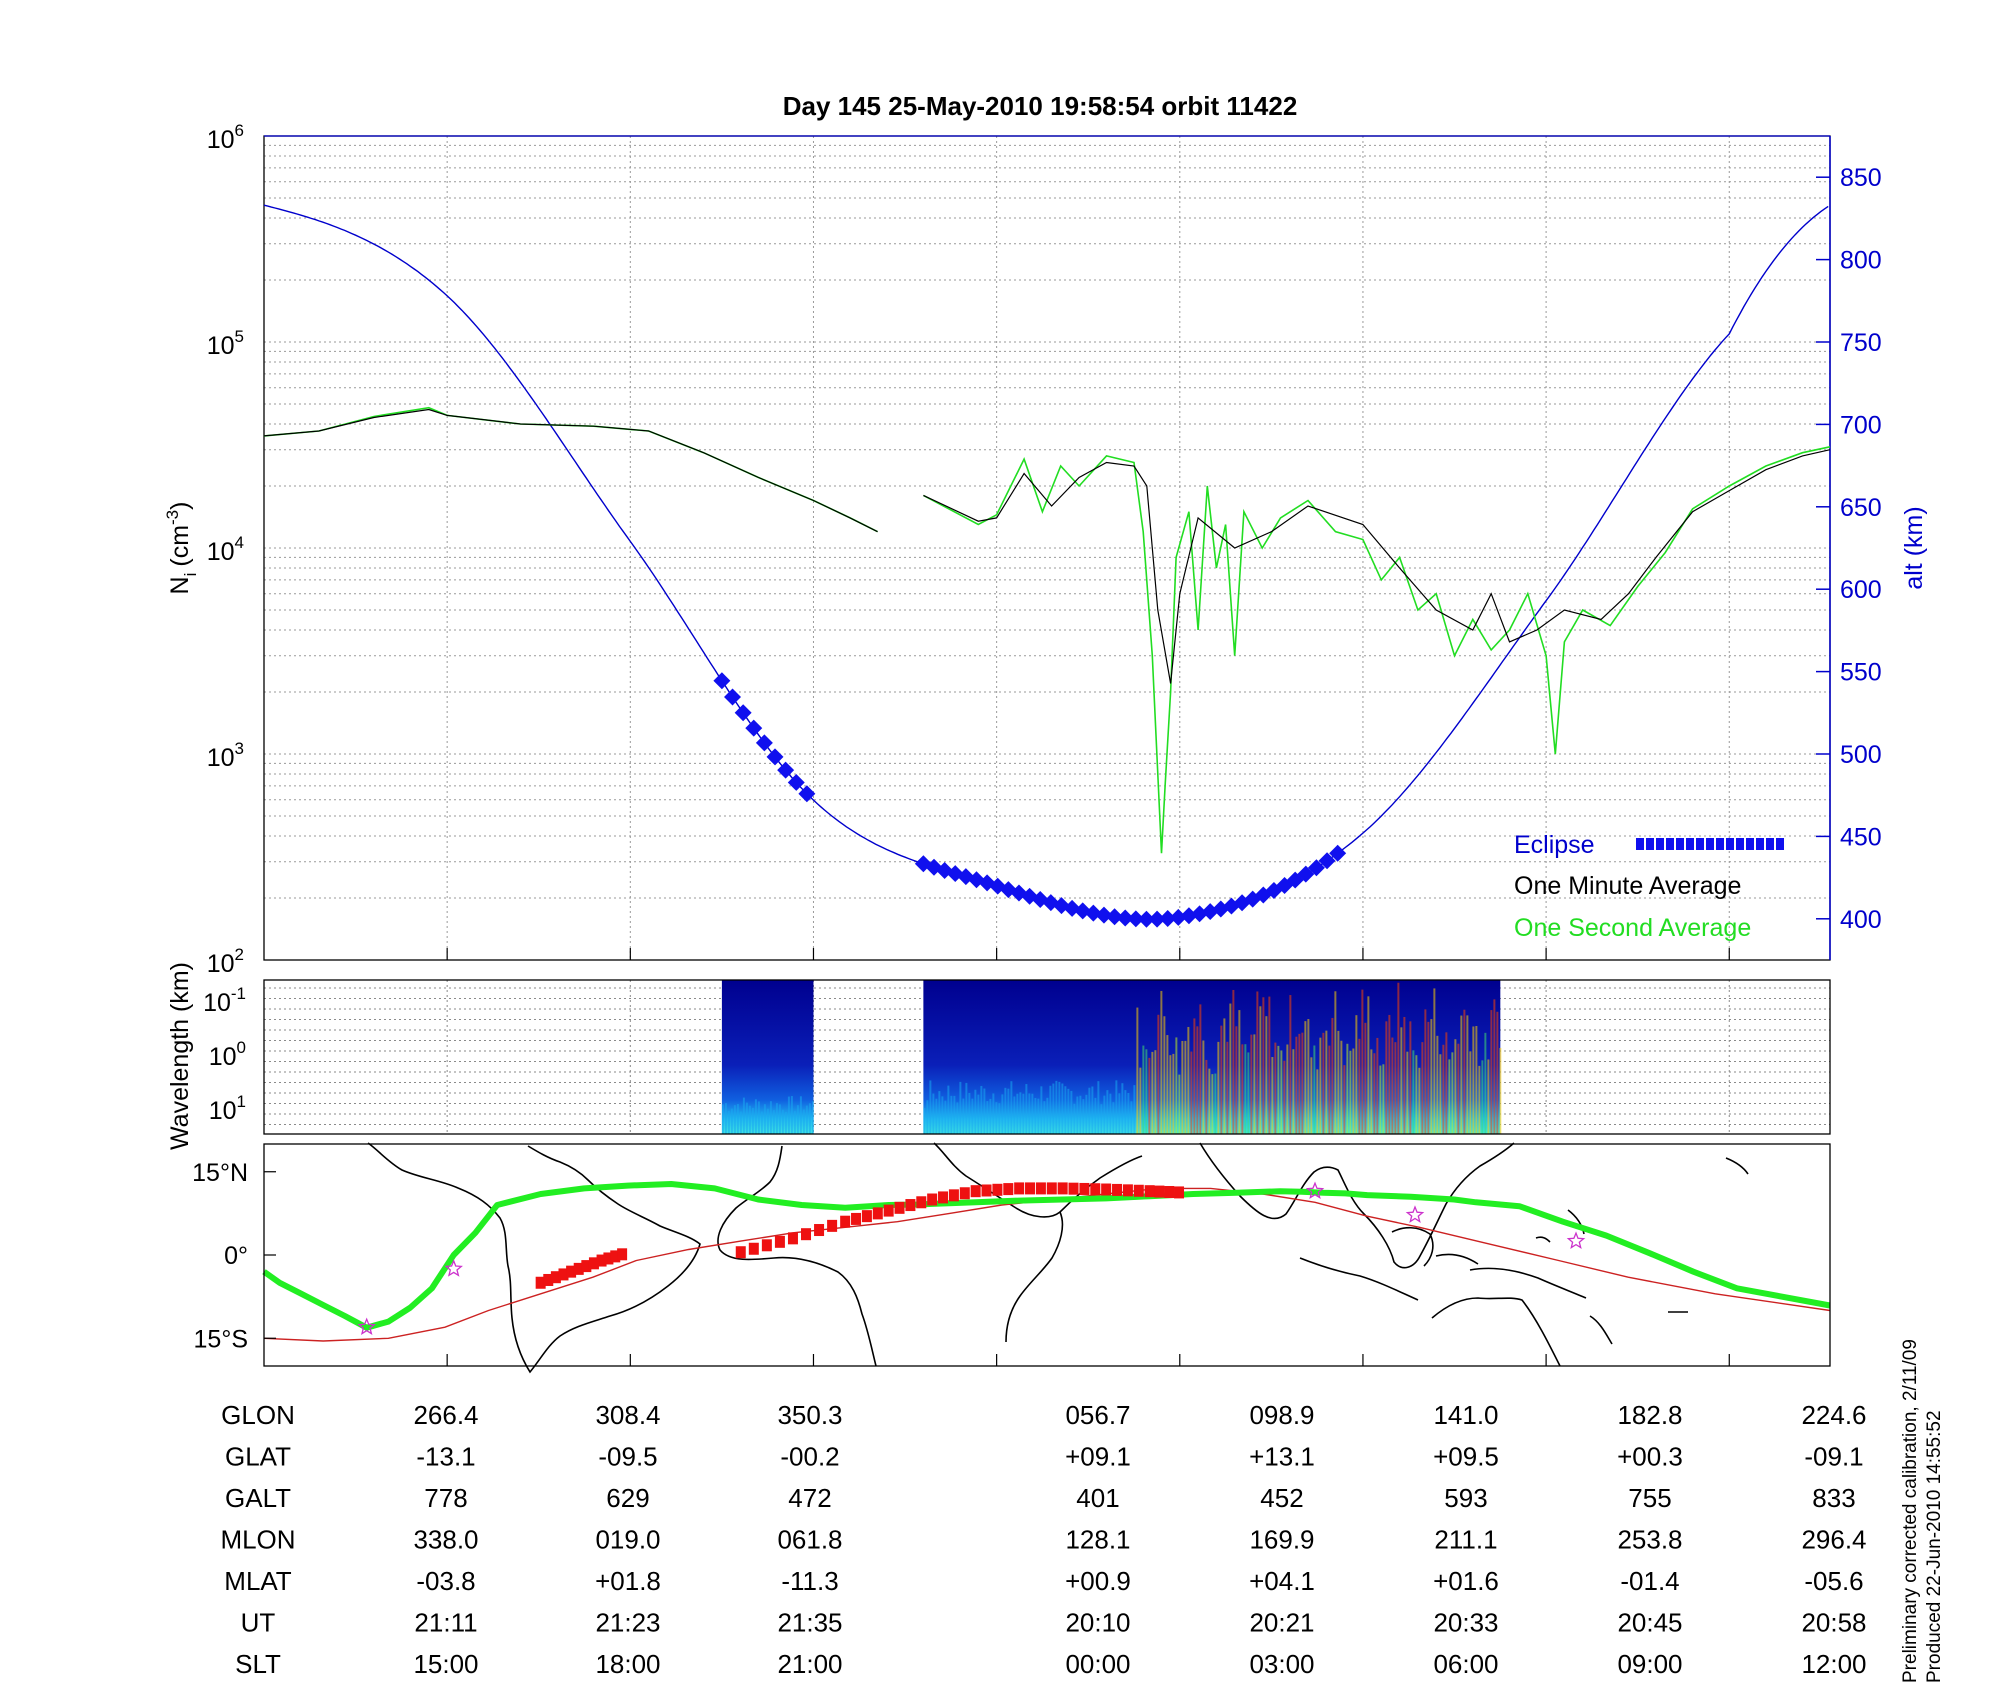  I want to click on table-cell: -01.4, so click(1649, 1581).